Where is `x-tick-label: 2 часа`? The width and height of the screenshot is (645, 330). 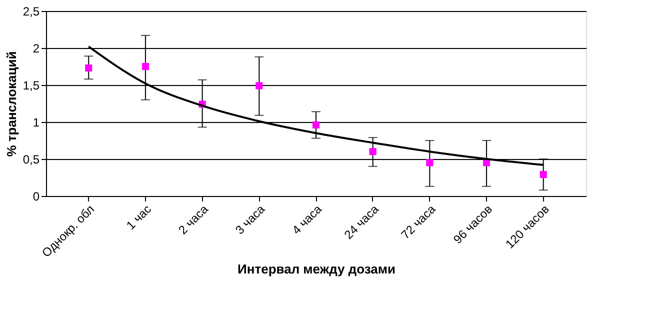 x-tick-label: 2 часа is located at coordinates (194, 220).